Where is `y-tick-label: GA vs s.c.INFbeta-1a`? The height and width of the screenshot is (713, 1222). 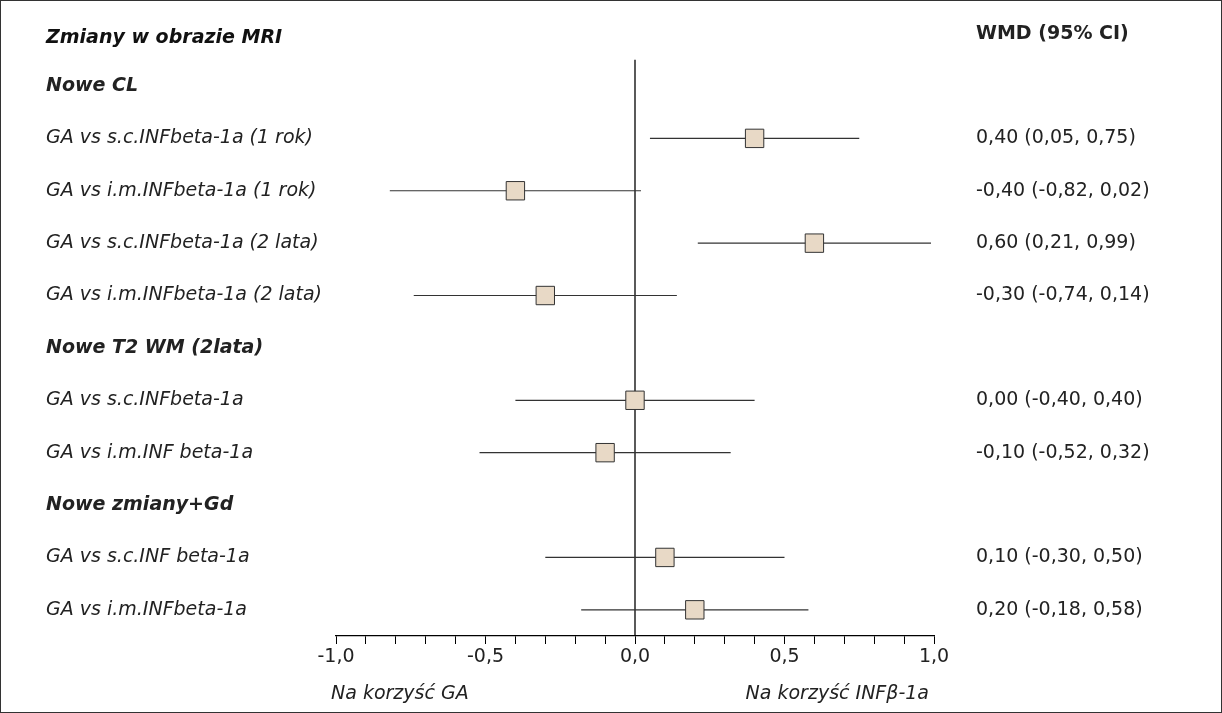 y-tick-label: GA vs s.c.INFbeta-1a is located at coordinates (145, 398).